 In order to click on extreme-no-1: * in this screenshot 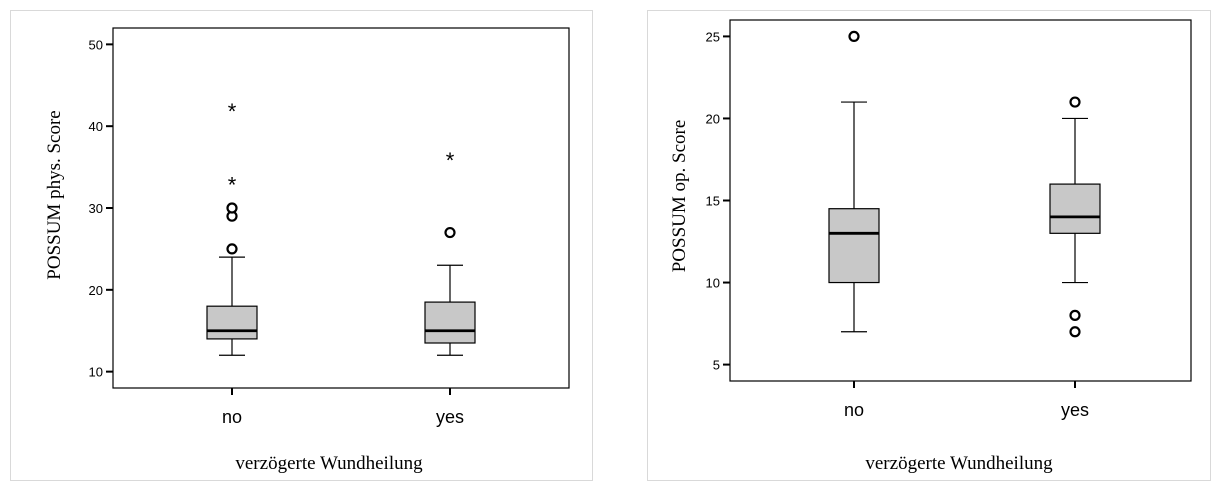, I will do `click(232, 111)`.